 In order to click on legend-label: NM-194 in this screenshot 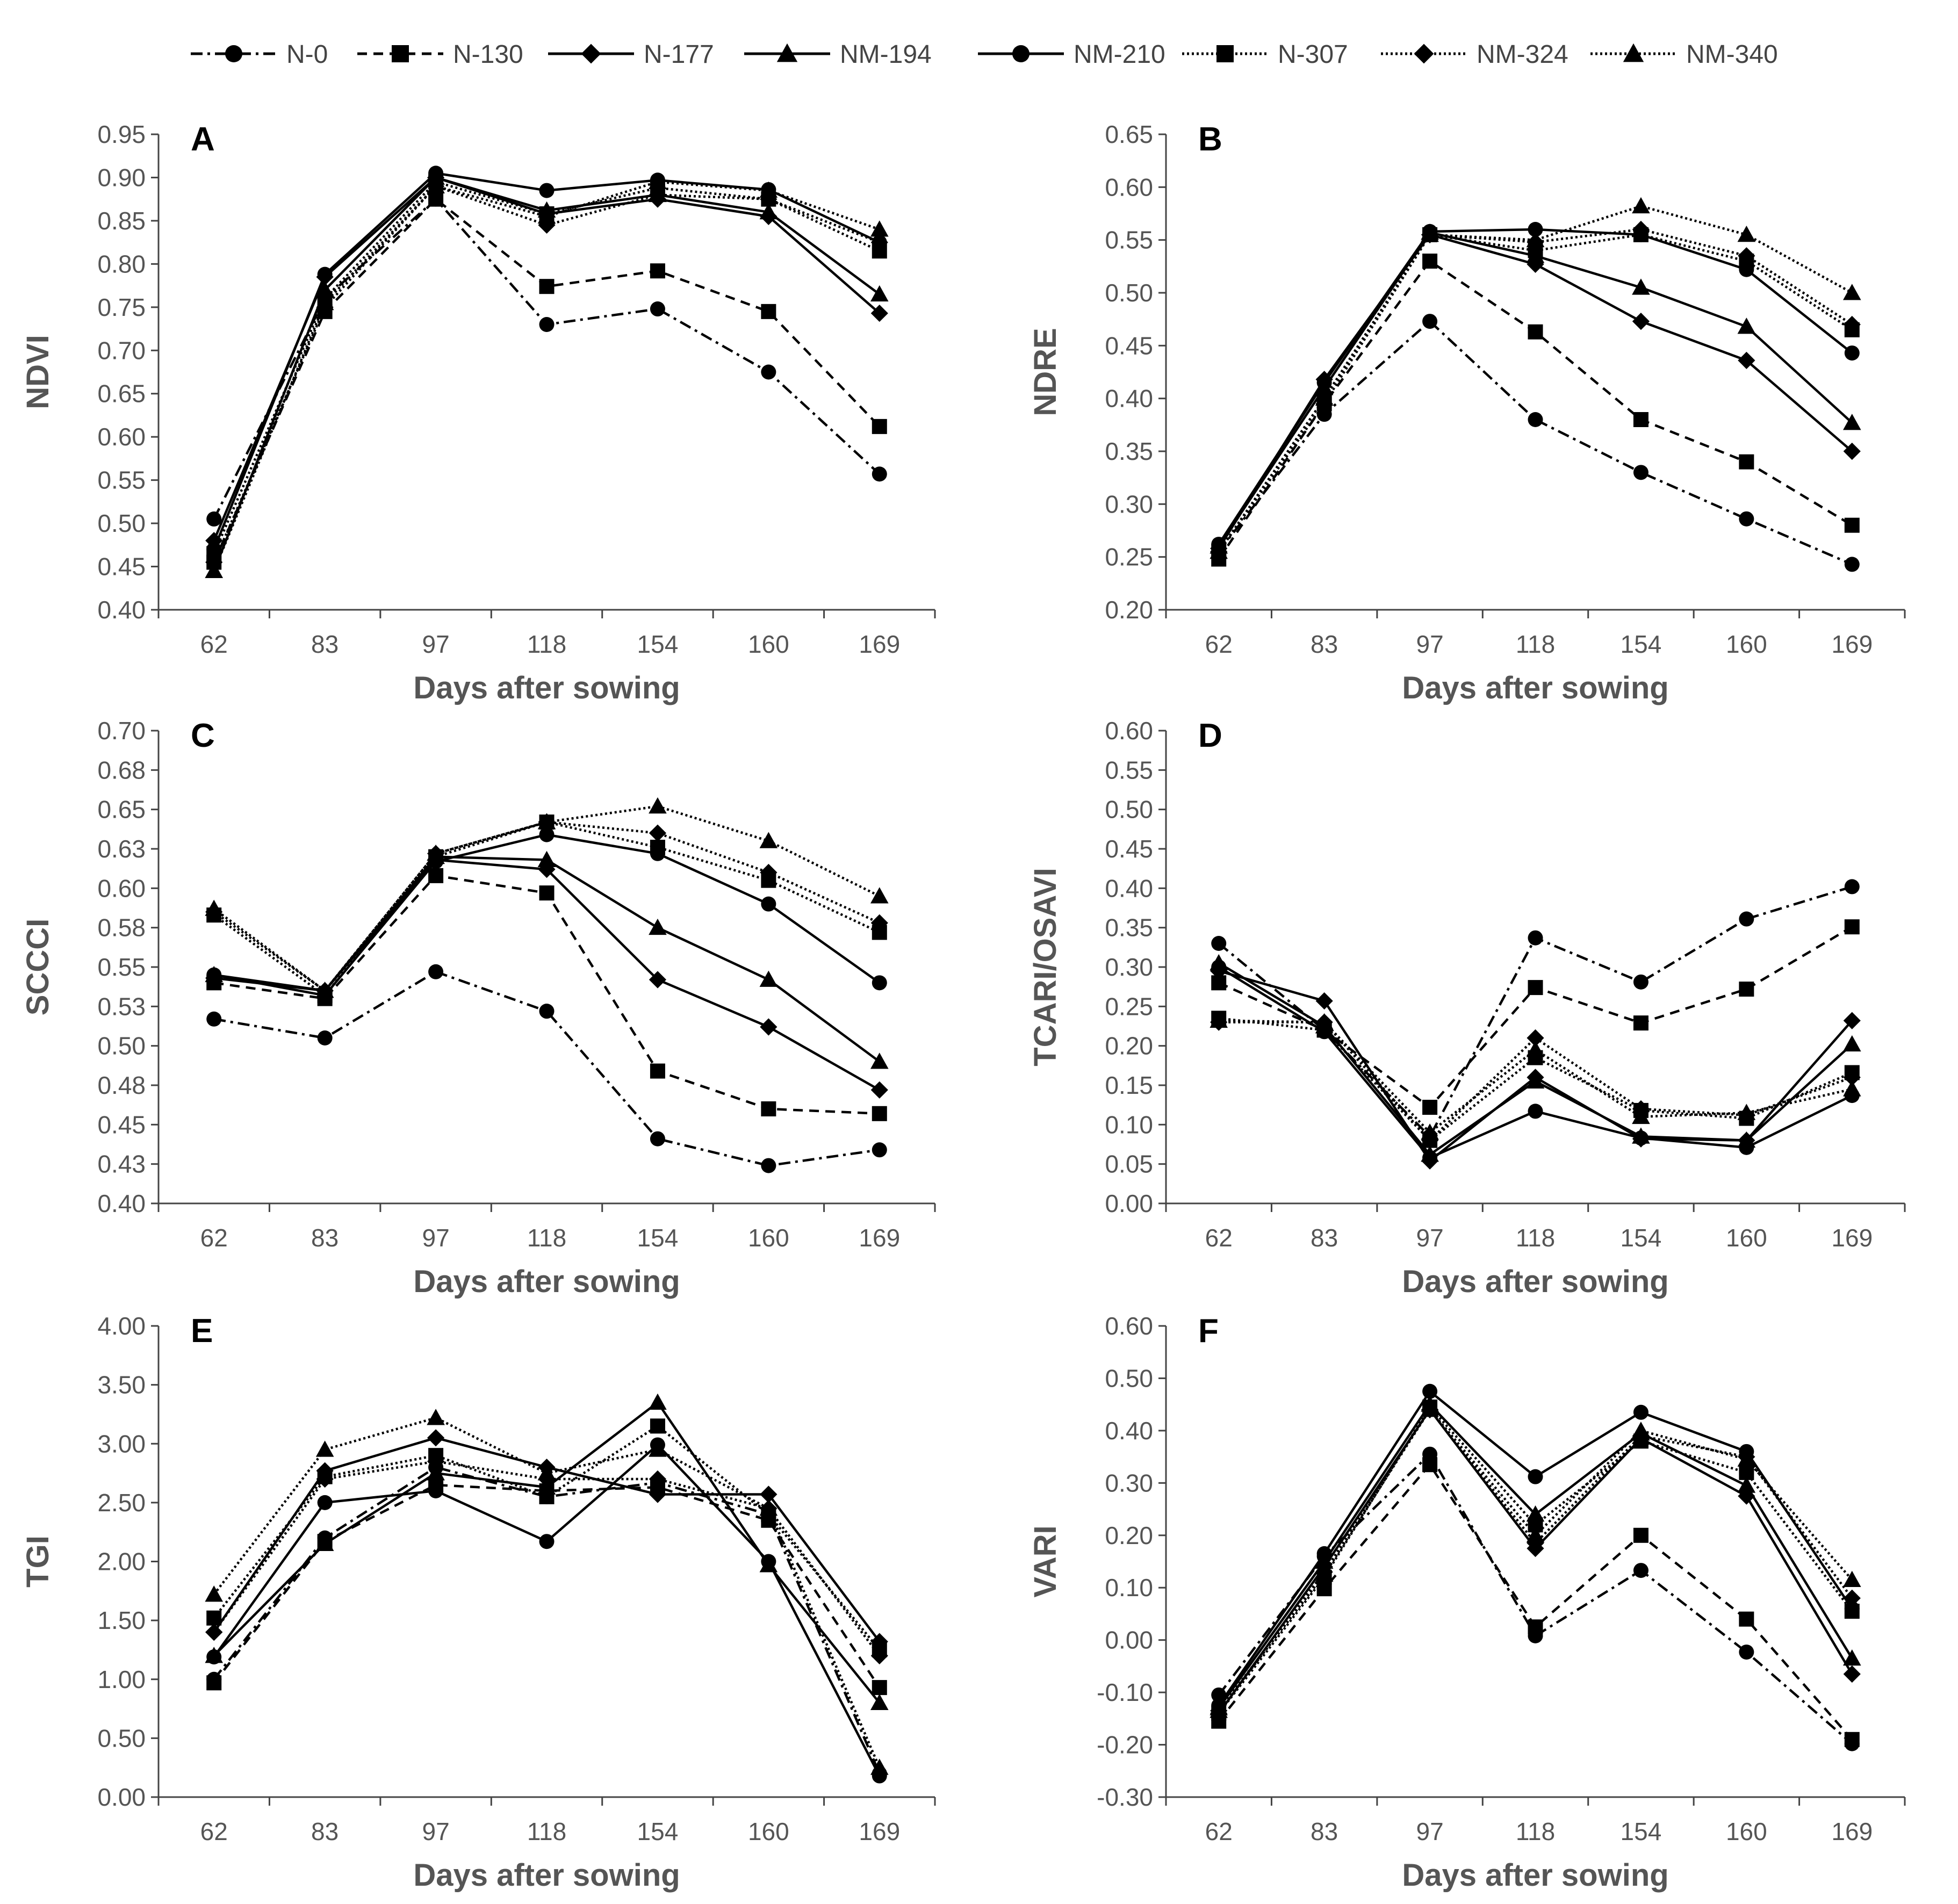, I will do `click(886, 54)`.